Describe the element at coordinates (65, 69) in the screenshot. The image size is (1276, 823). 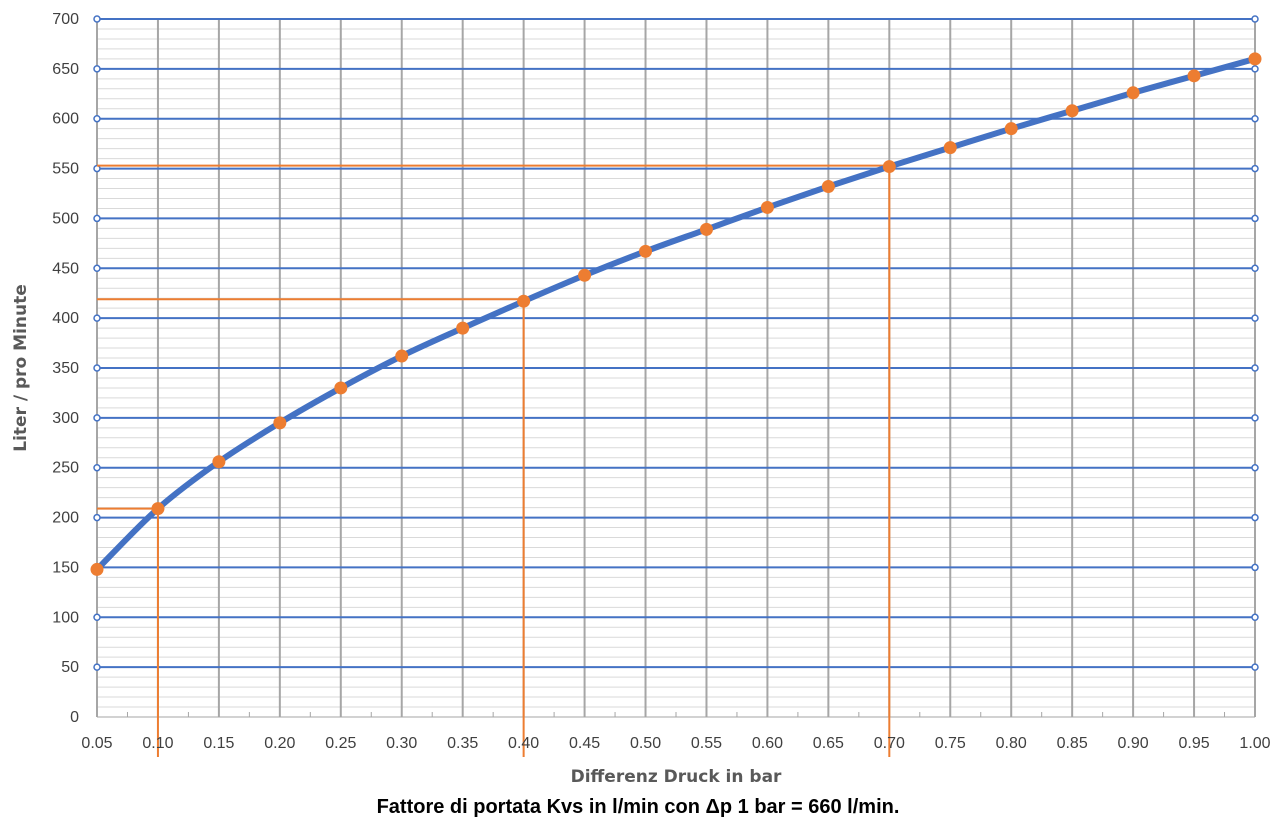
I see `y-tick-label: 650` at that location.